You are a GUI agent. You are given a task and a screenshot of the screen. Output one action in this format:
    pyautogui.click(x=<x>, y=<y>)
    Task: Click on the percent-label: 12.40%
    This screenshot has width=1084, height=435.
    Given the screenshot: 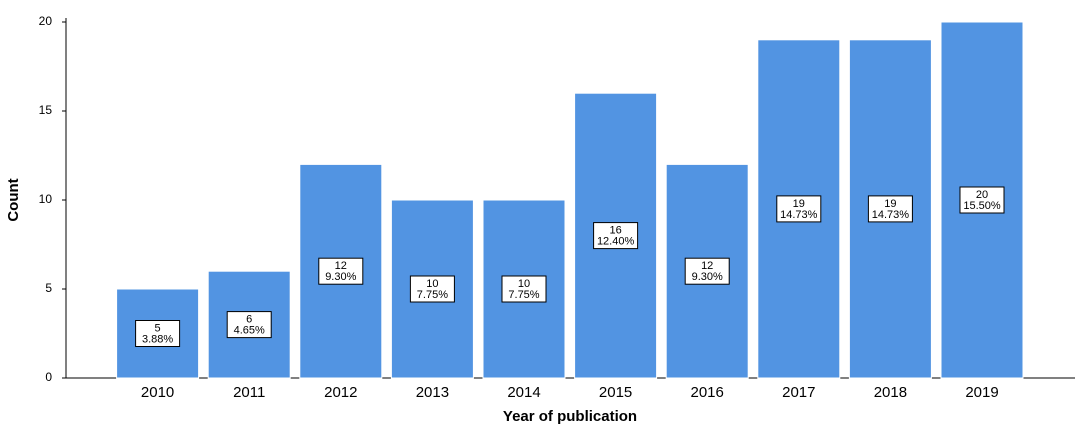 What is the action you would take?
    pyautogui.click(x=616, y=242)
    